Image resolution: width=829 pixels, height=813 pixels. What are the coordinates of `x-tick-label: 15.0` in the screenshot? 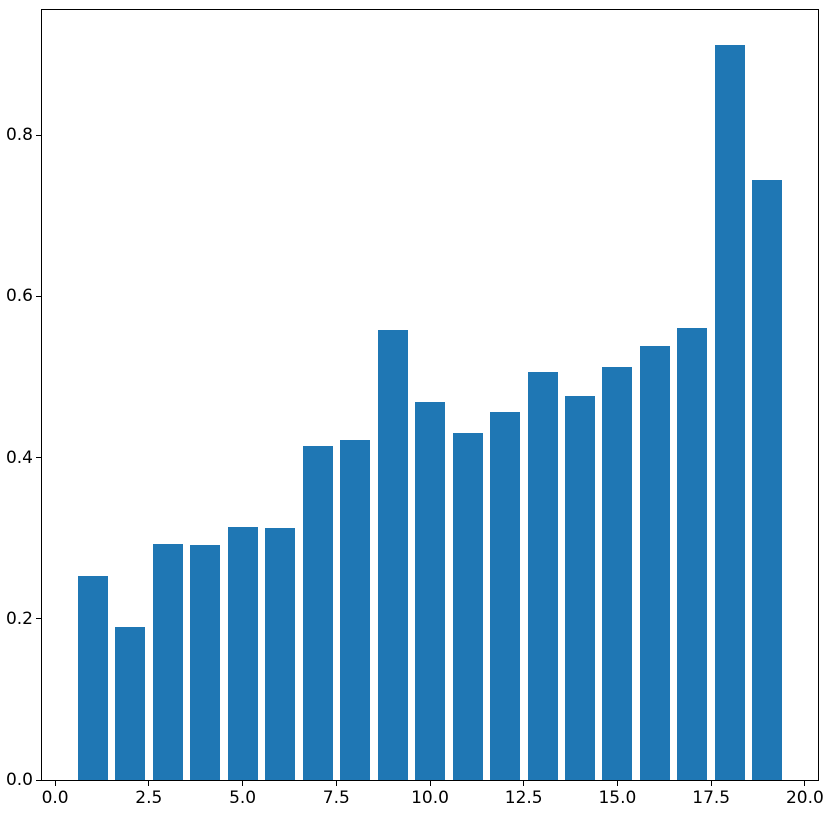 It's located at (617, 798).